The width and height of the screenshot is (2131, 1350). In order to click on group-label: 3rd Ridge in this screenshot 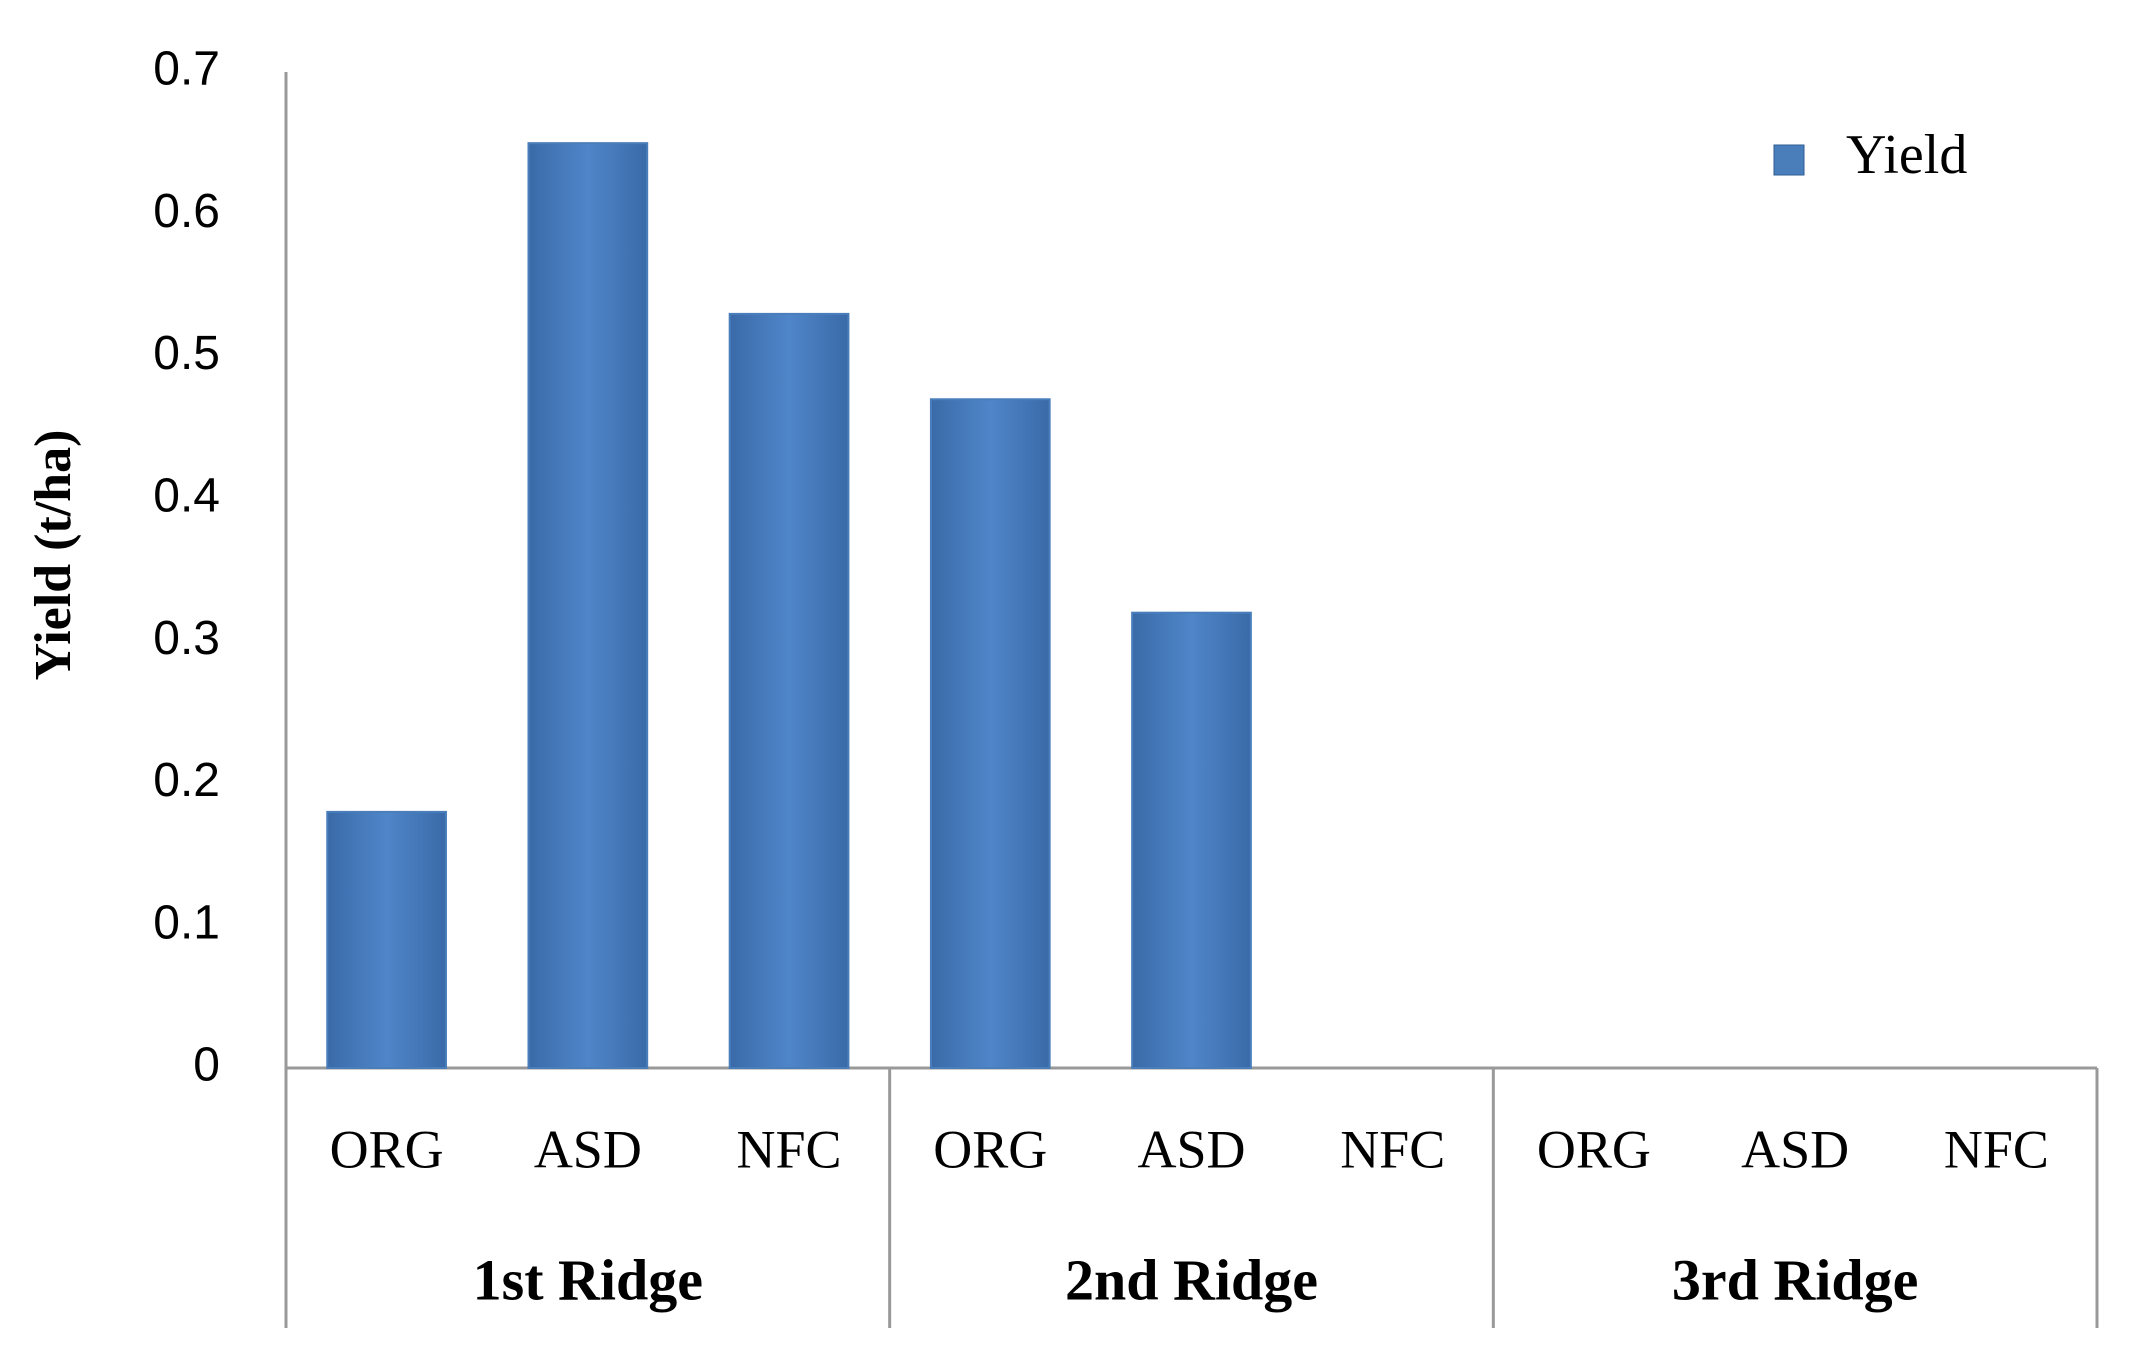, I will do `click(1795, 1279)`.